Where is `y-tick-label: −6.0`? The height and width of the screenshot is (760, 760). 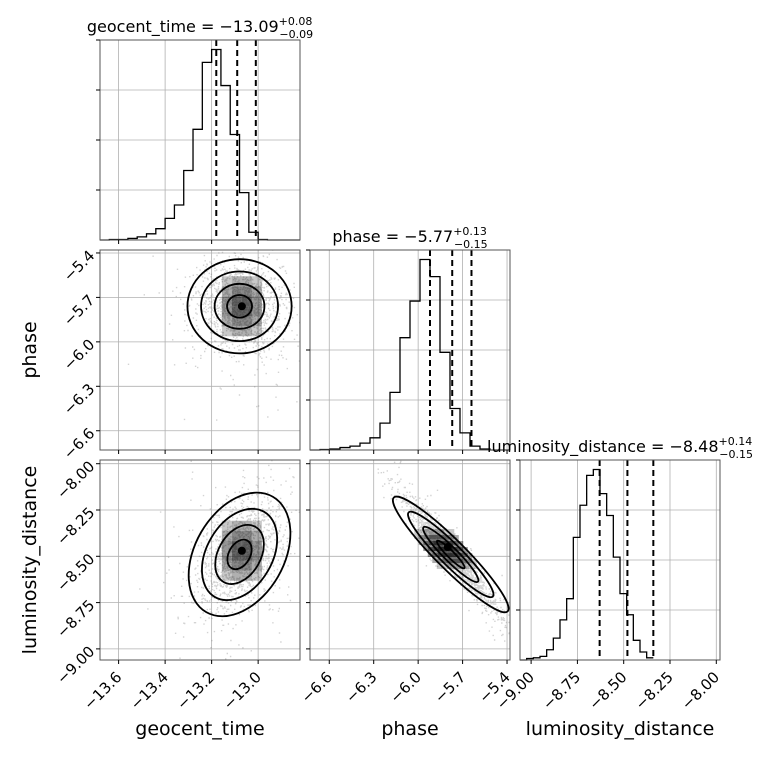
y-tick-label: −6.0 is located at coordinates (79, 354).